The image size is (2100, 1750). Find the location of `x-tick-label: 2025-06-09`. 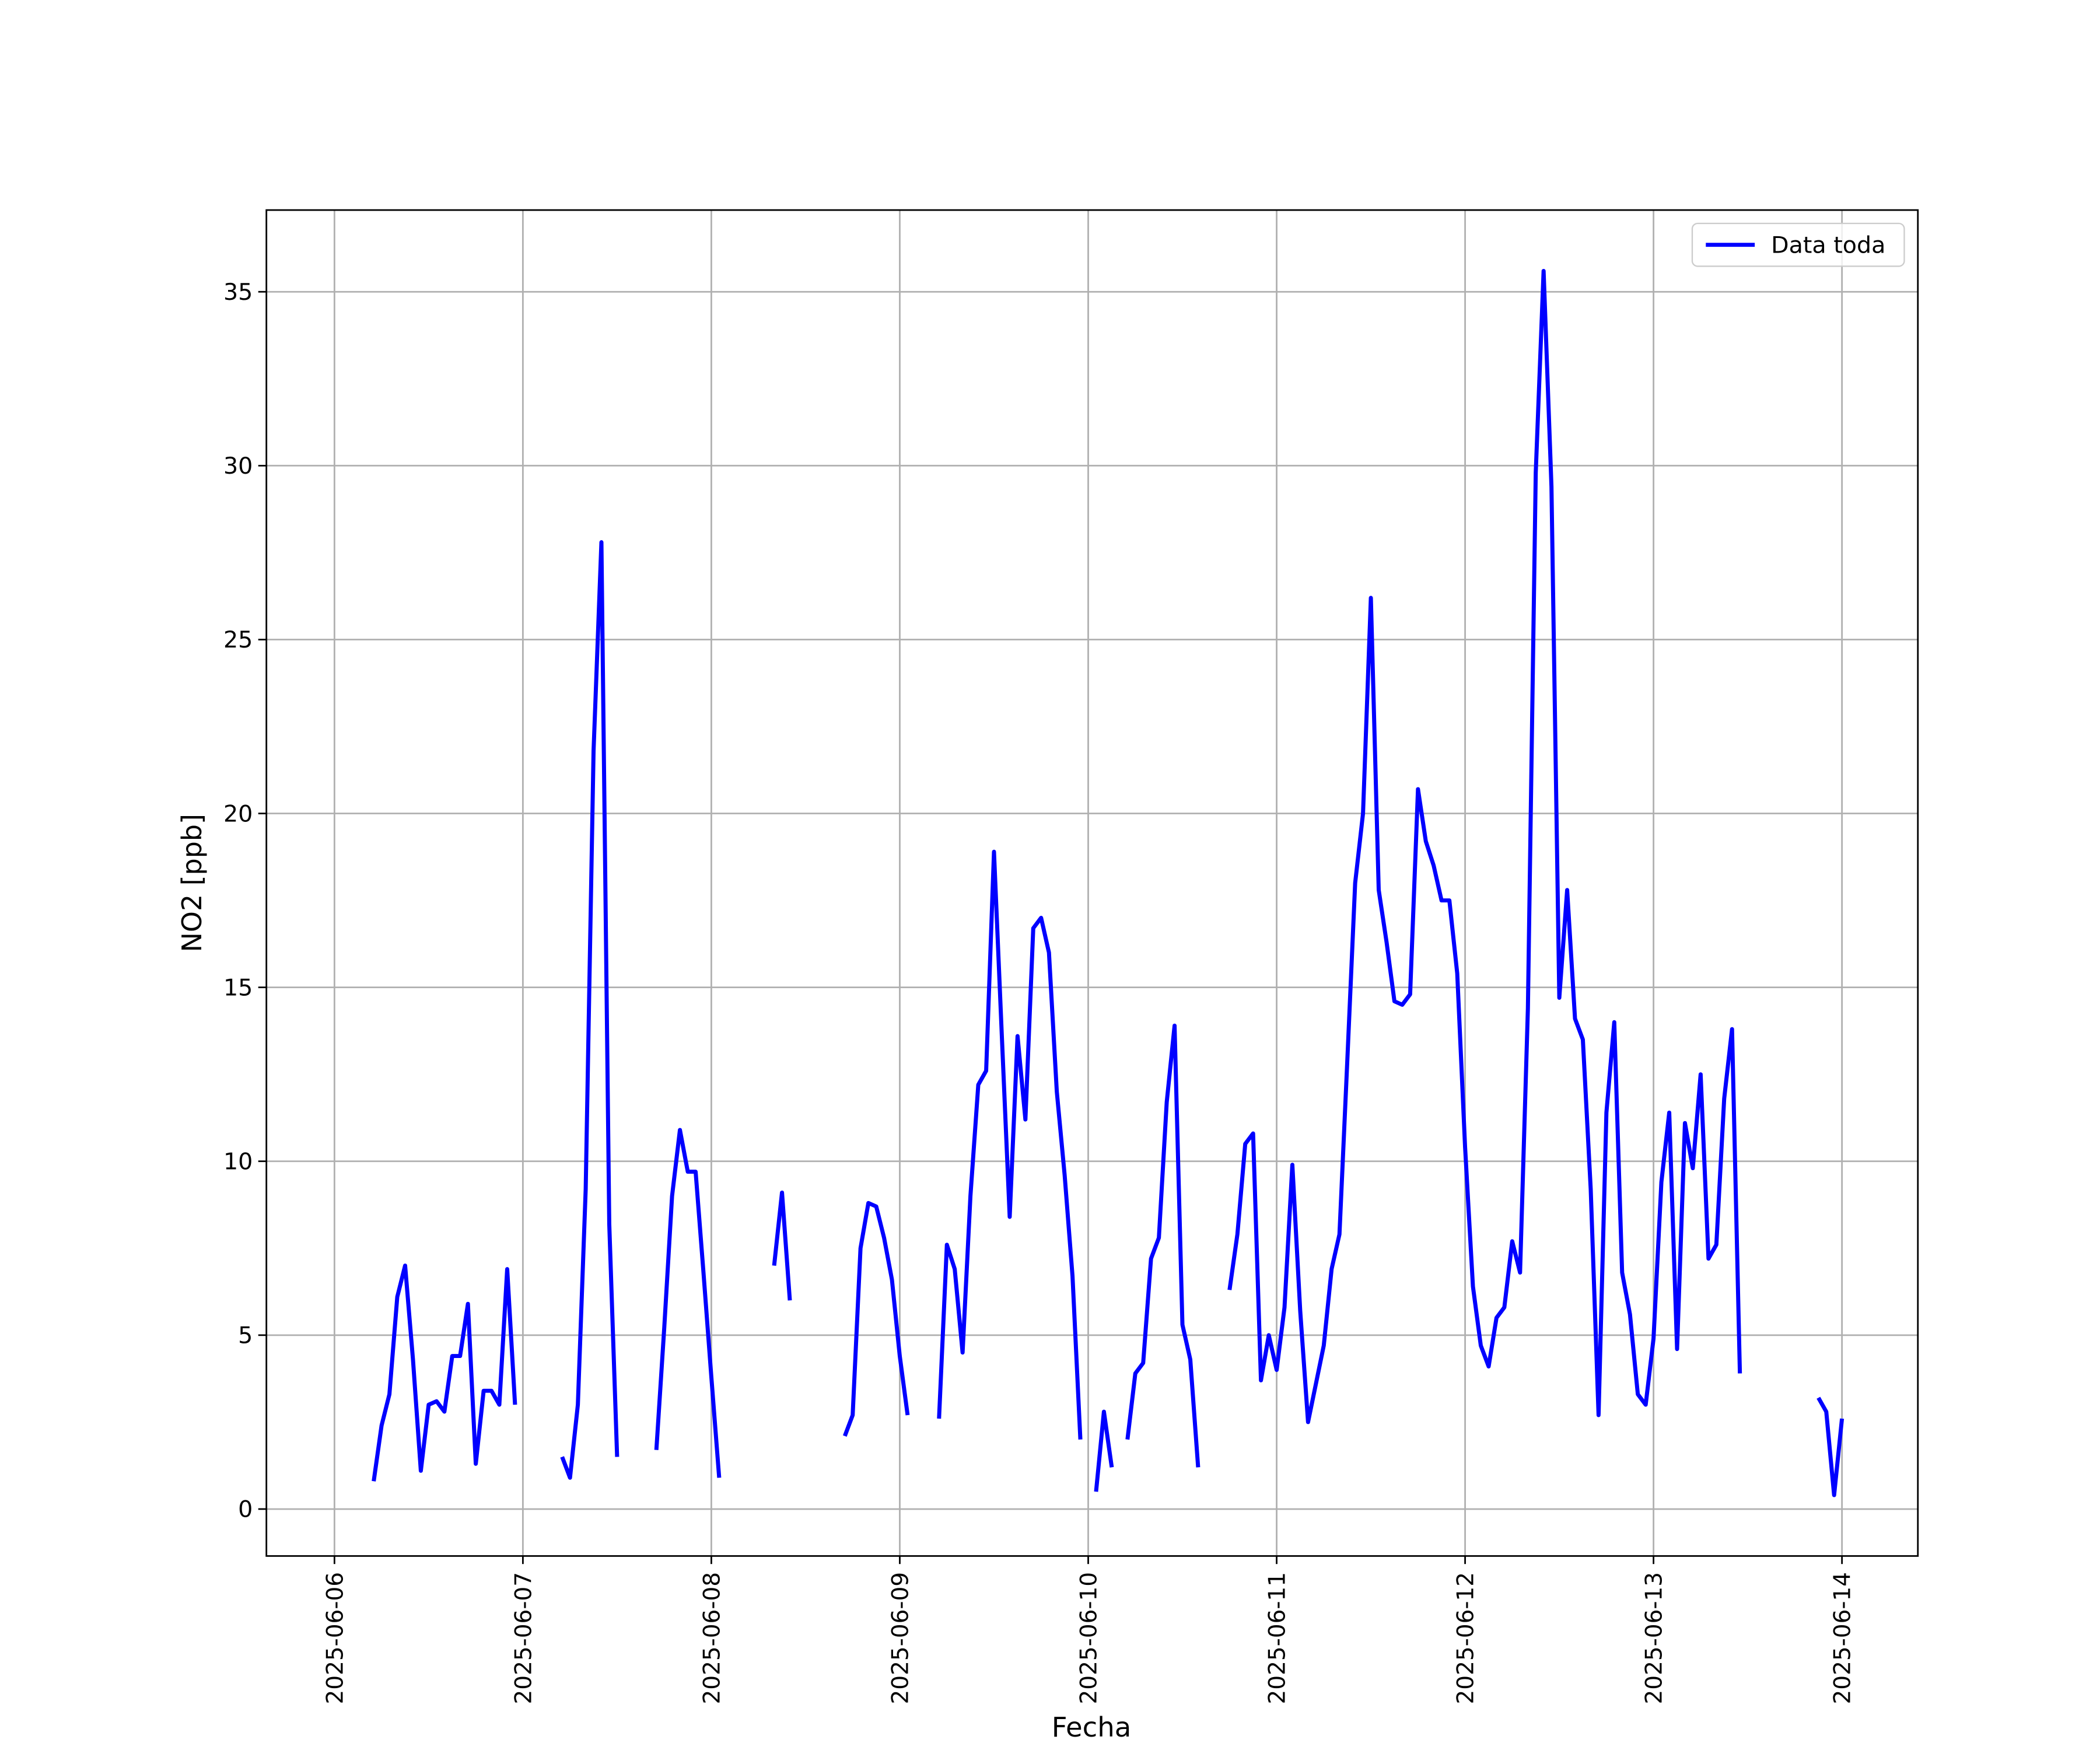

x-tick-label: 2025-06-09 is located at coordinates (900, 1638).